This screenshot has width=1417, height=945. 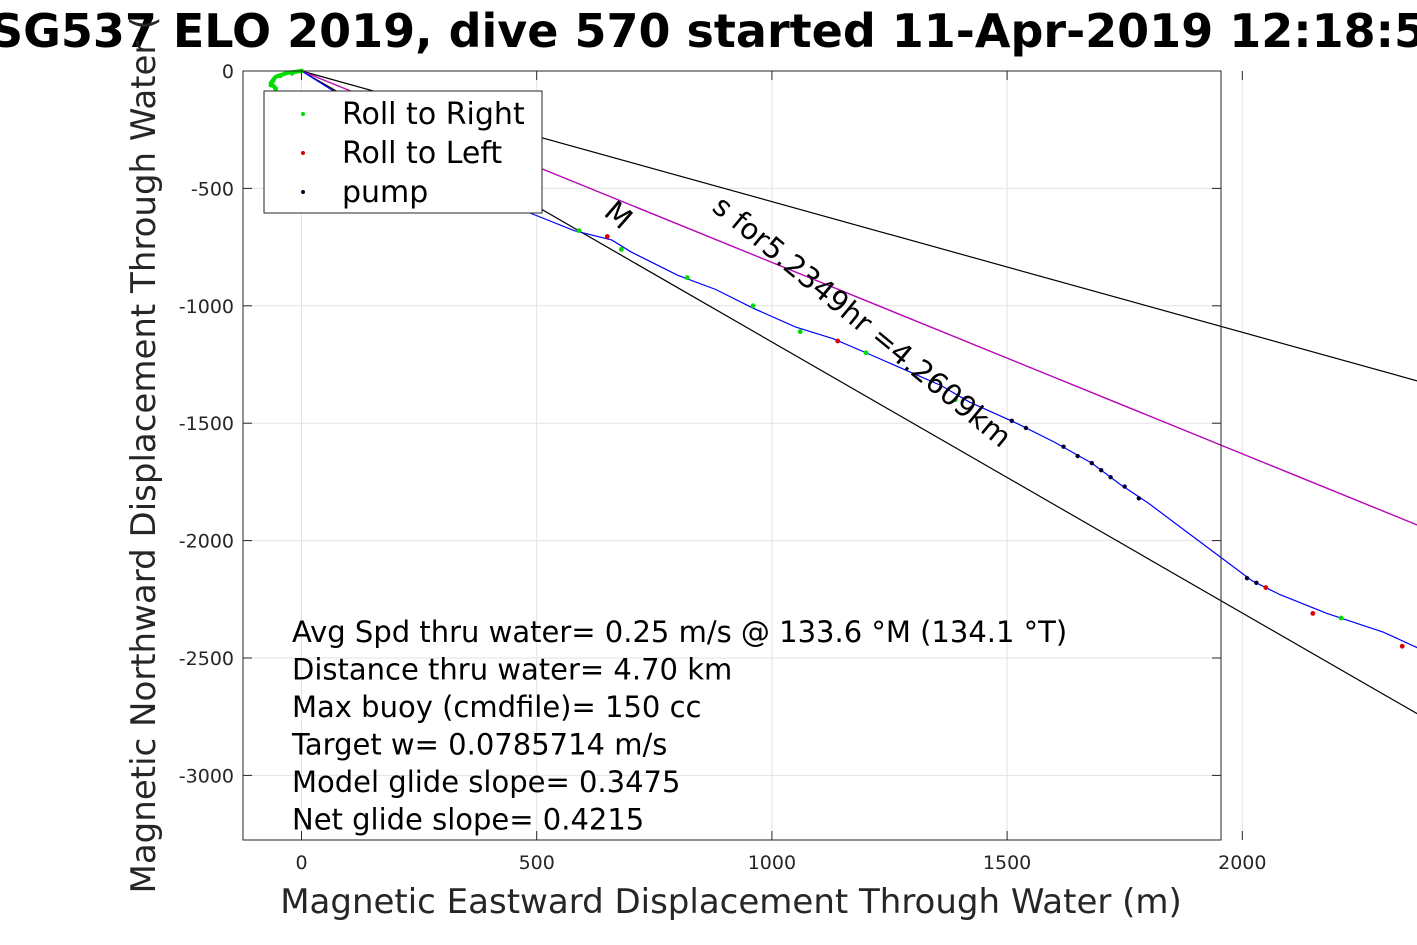 What do you see at coordinates (433, 114) in the screenshot?
I see `legend-label: Roll to Right` at bounding box center [433, 114].